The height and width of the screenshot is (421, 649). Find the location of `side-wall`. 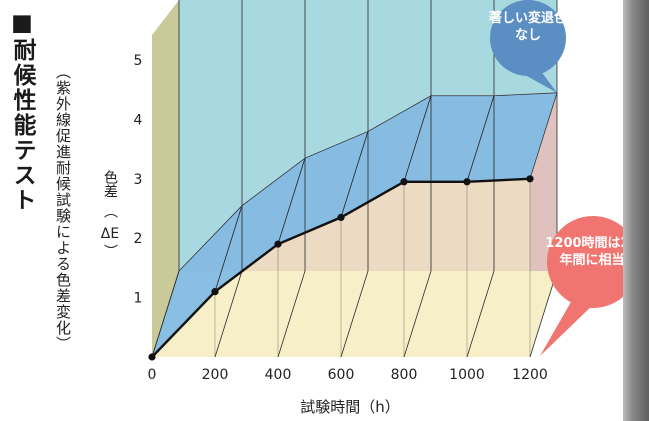

side-wall is located at coordinates (165, 178).